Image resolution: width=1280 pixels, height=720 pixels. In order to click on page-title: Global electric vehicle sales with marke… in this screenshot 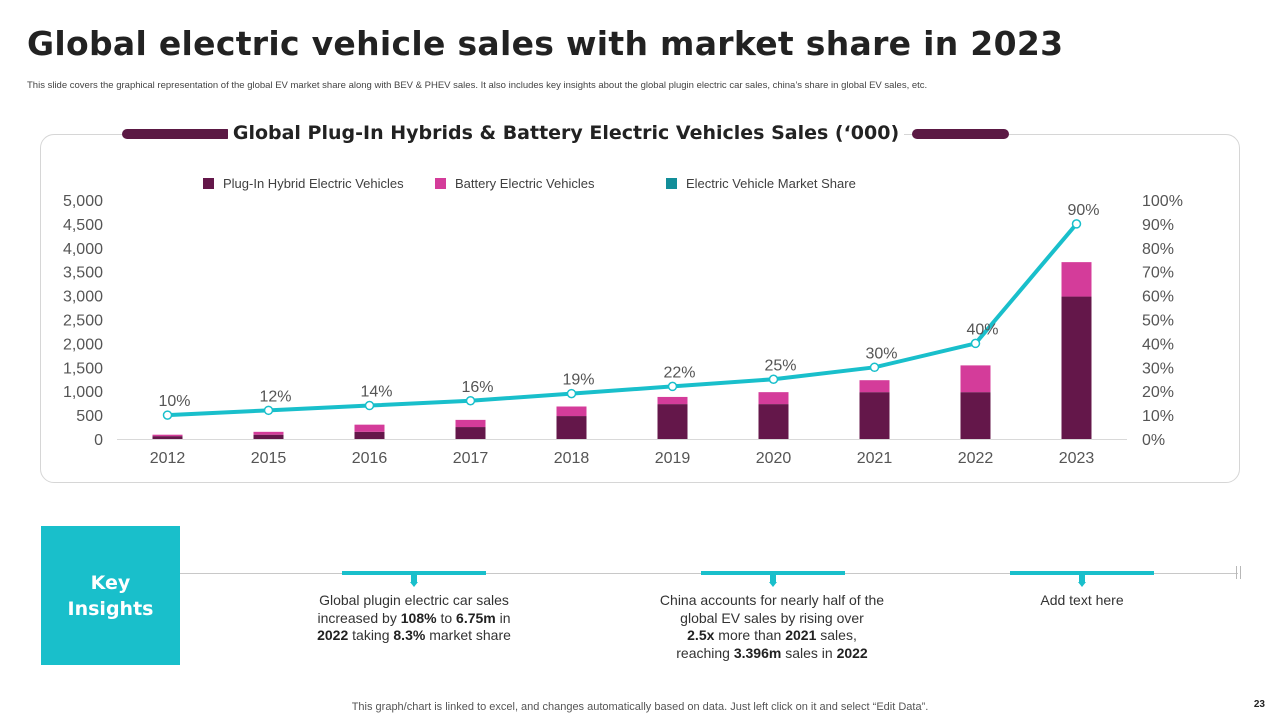, I will do `click(545, 43)`.